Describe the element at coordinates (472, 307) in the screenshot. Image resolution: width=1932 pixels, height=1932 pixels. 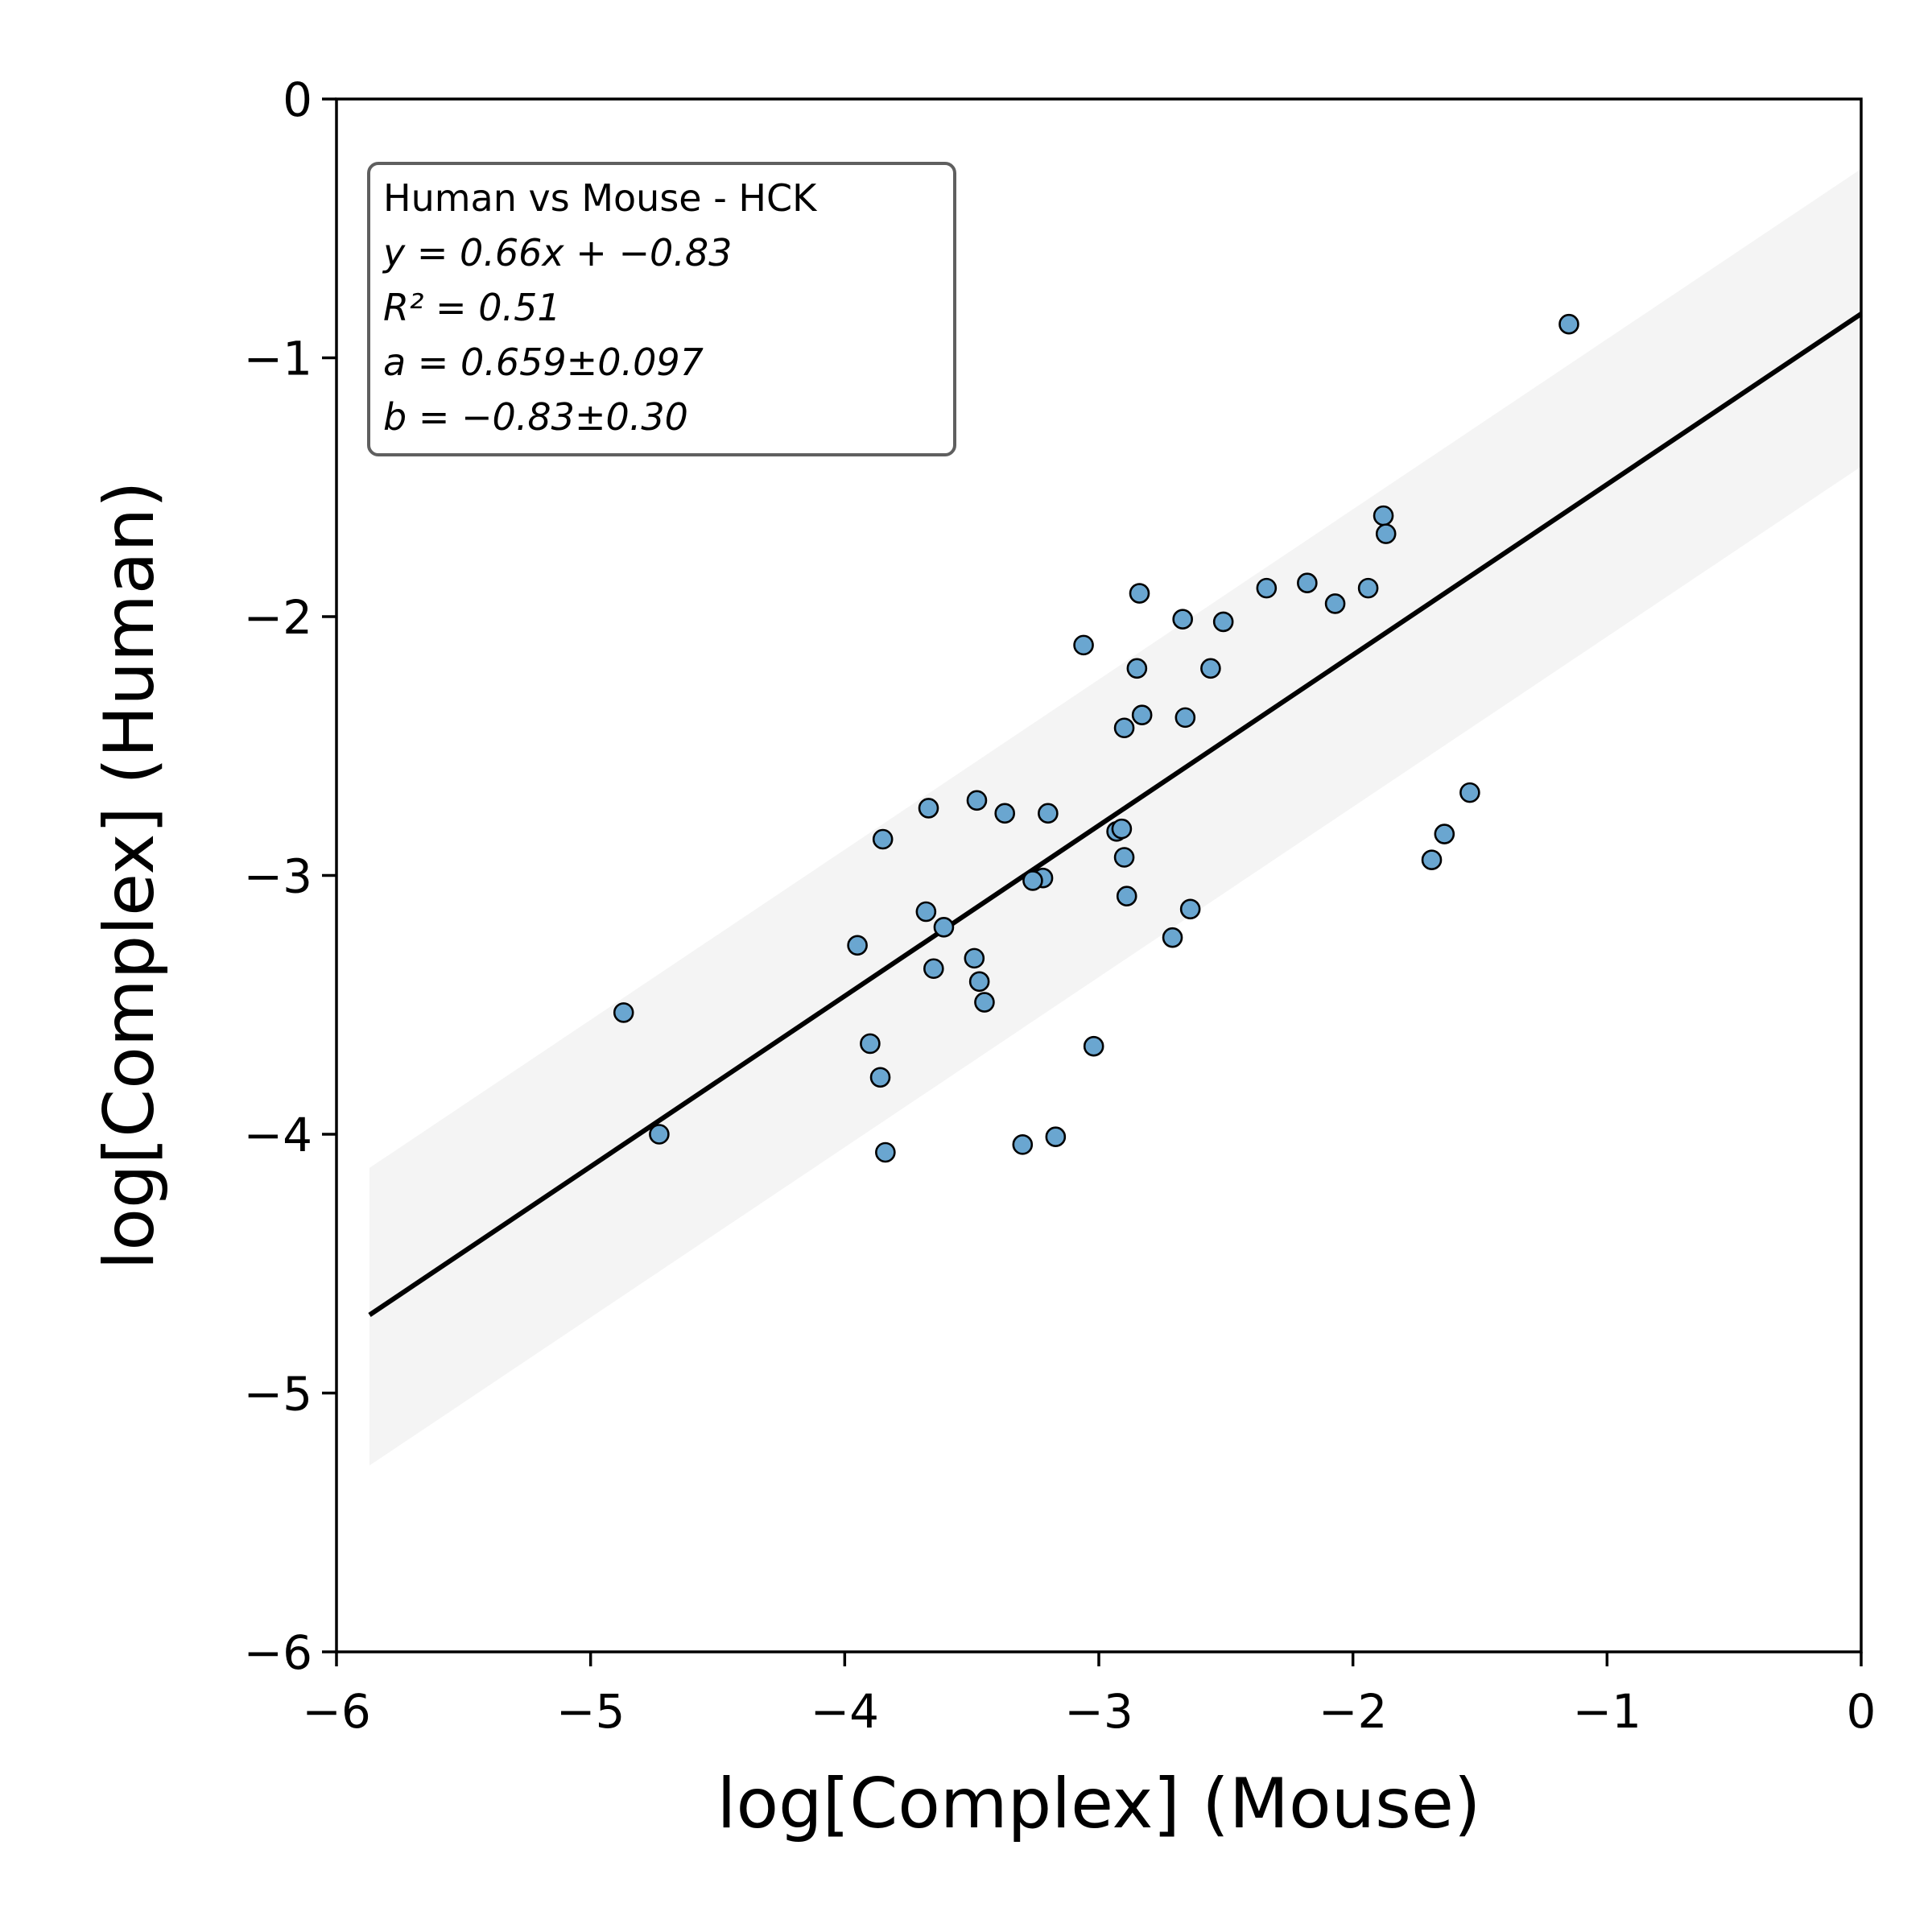
I see `annotation-r-squared: R² = 0.51` at that location.